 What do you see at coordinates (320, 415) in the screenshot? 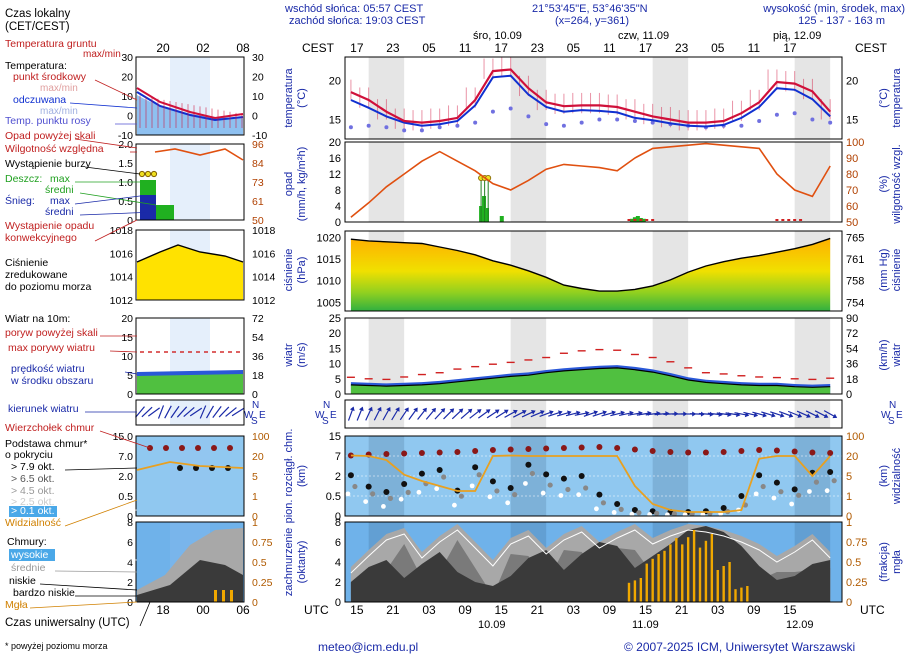
I see `svg-text: W` at bounding box center [320, 415].